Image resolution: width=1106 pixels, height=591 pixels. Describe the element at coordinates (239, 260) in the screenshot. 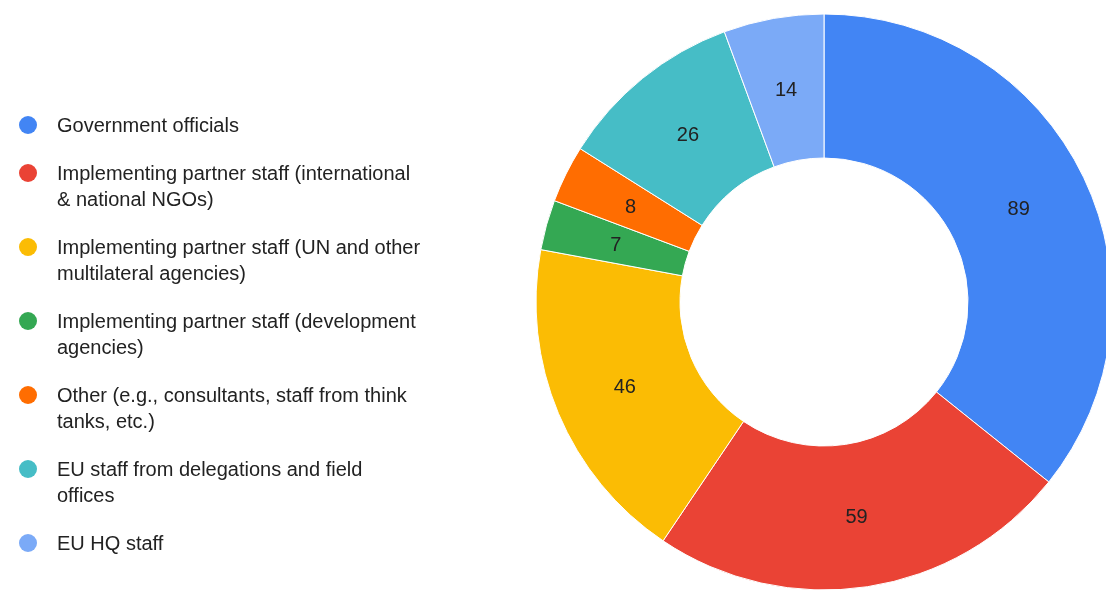

I see `legend-label: Implementing partner staff (UN and other multilateral agencies)` at that location.